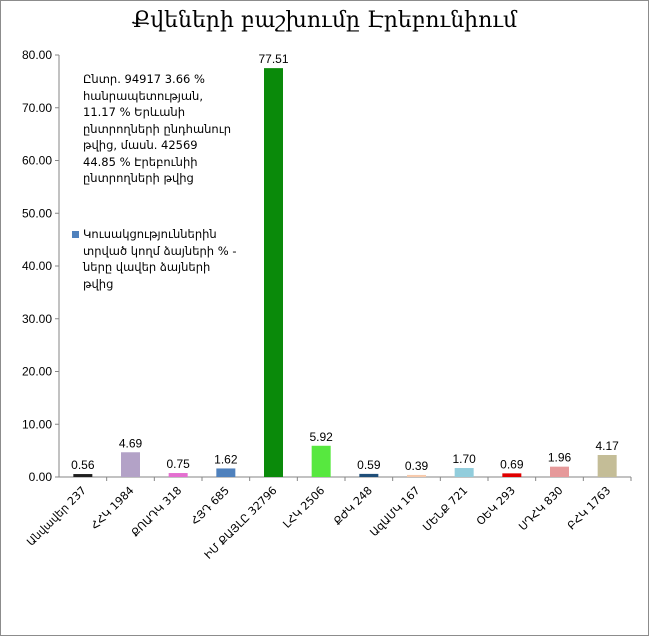 This screenshot has width=649, height=636. Describe the element at coordinates (37, 55) in the screenshot. I see `y-tick-label: 80.00` at that location.